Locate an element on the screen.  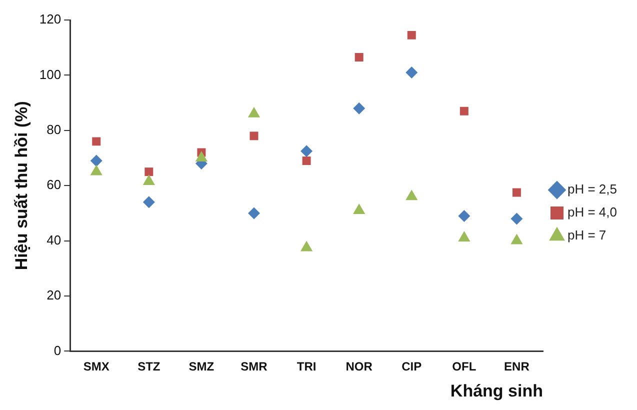
legend-label: pH = 2,5 is located at coordinates (592, 189).